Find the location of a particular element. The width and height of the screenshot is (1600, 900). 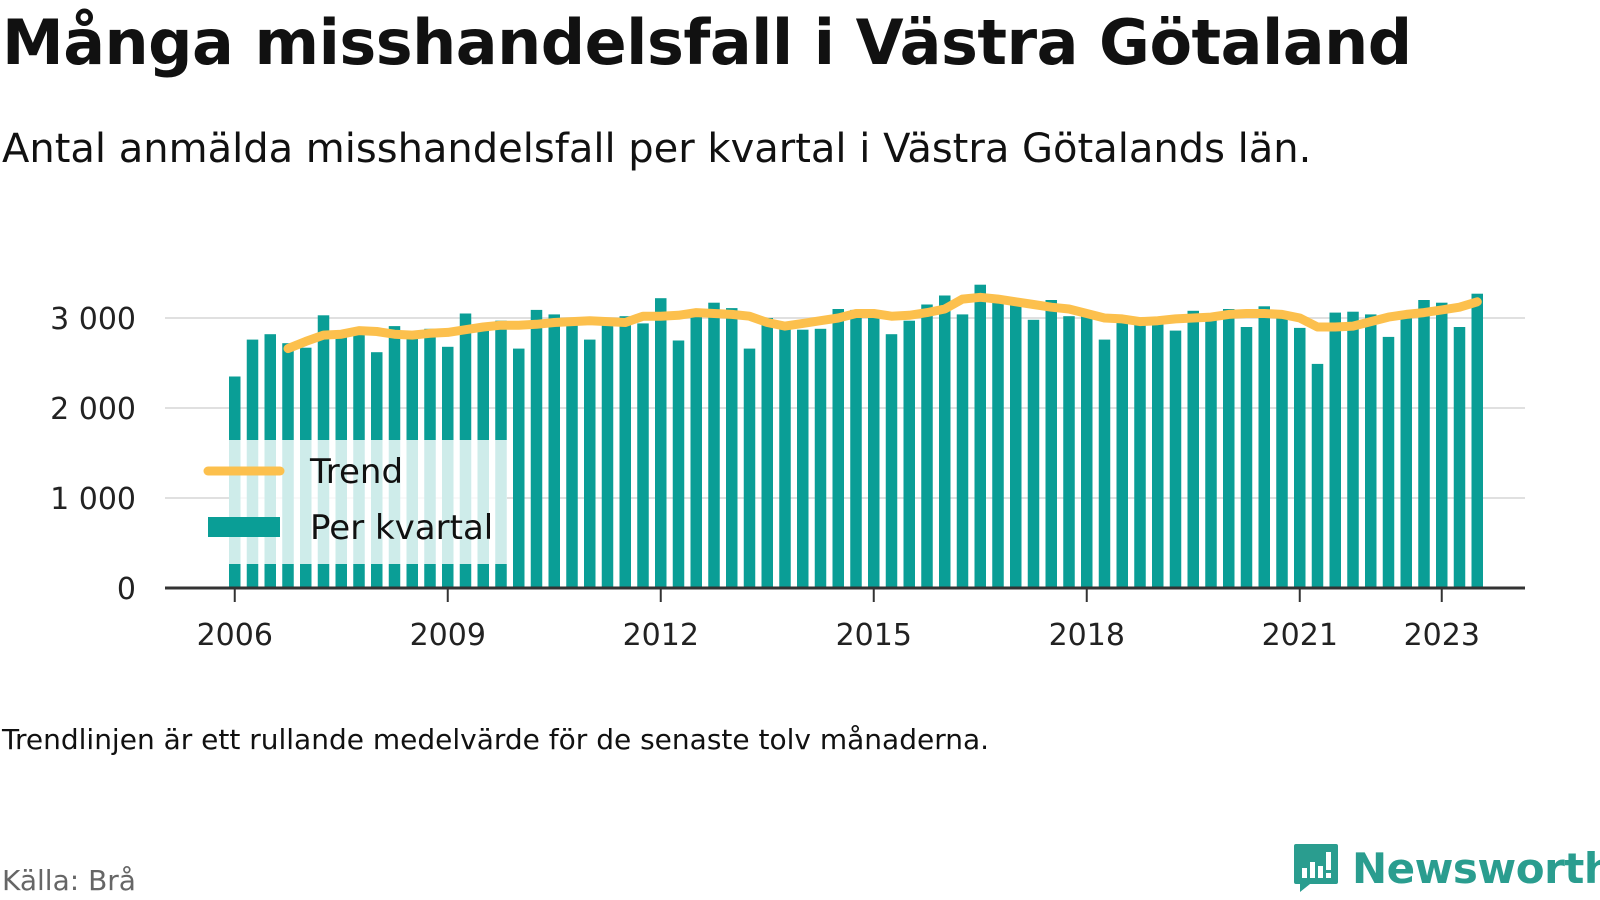

legend-panel is located at coordinates (368, 502).